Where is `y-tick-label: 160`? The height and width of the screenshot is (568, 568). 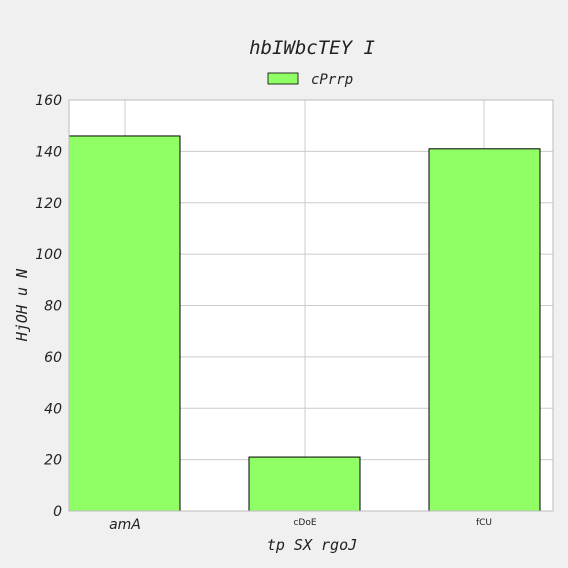 y-tick-label: 160 is located at coordinates (48, 101).